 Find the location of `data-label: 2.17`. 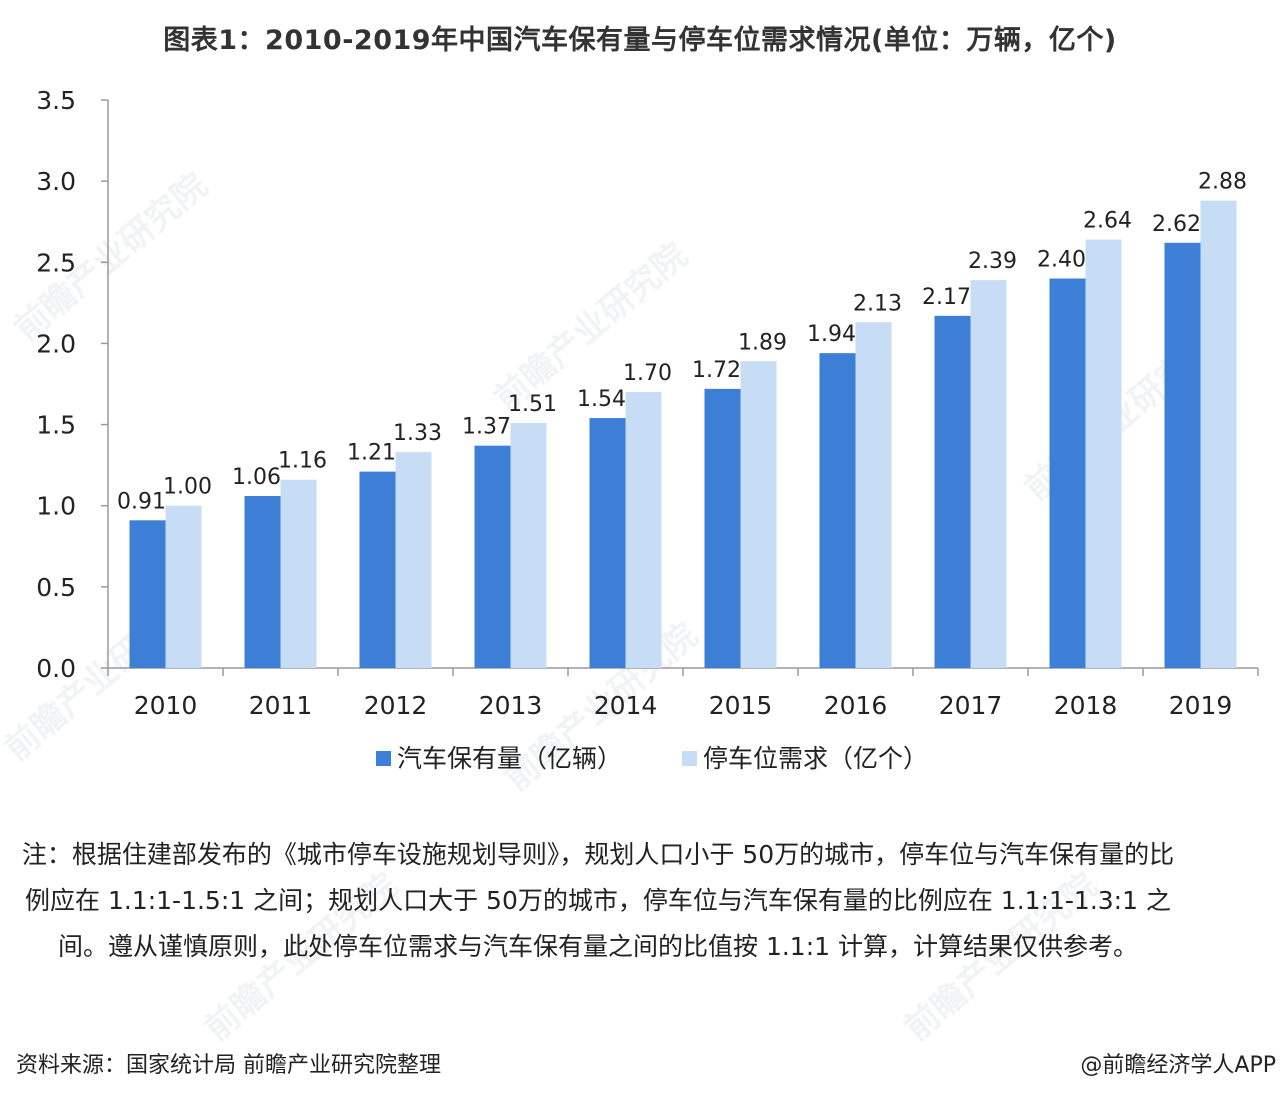

data-label: 2.17 is located at coordinates (946, 297).